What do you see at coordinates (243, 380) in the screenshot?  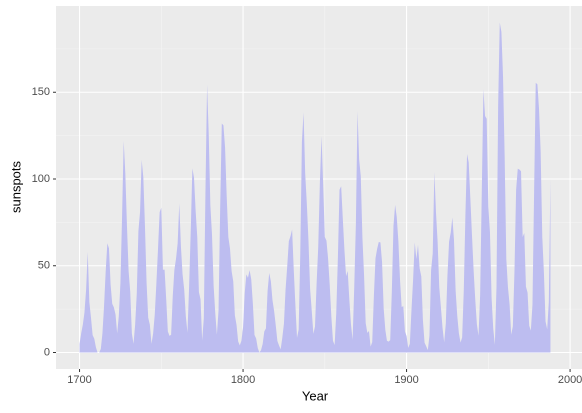 I see `x-tick-label: 1800` at bounding box center [243, 380].